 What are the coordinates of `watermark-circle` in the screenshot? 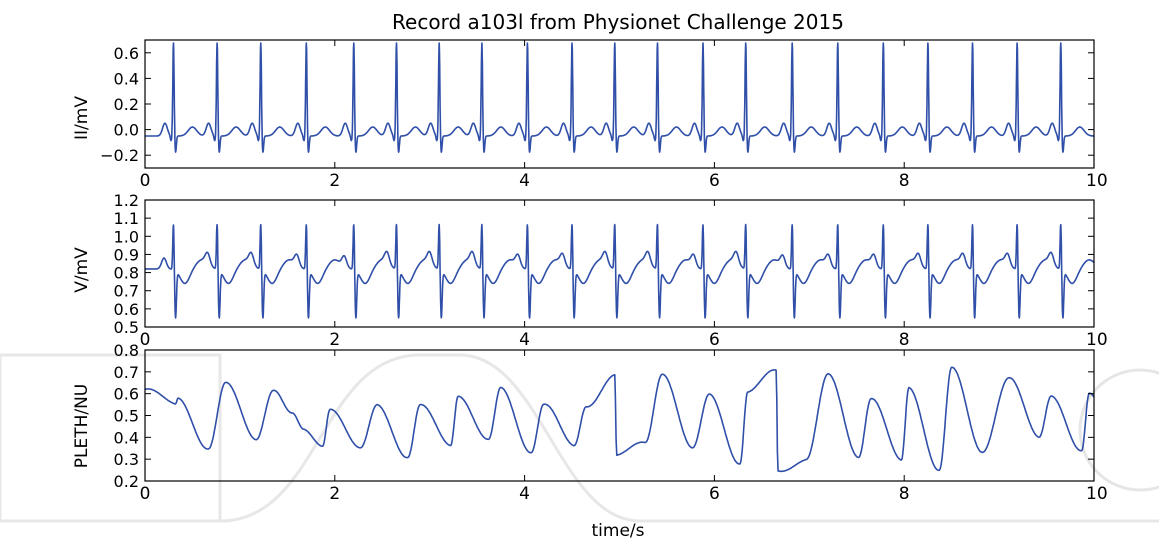 It's located at (1118, 430).